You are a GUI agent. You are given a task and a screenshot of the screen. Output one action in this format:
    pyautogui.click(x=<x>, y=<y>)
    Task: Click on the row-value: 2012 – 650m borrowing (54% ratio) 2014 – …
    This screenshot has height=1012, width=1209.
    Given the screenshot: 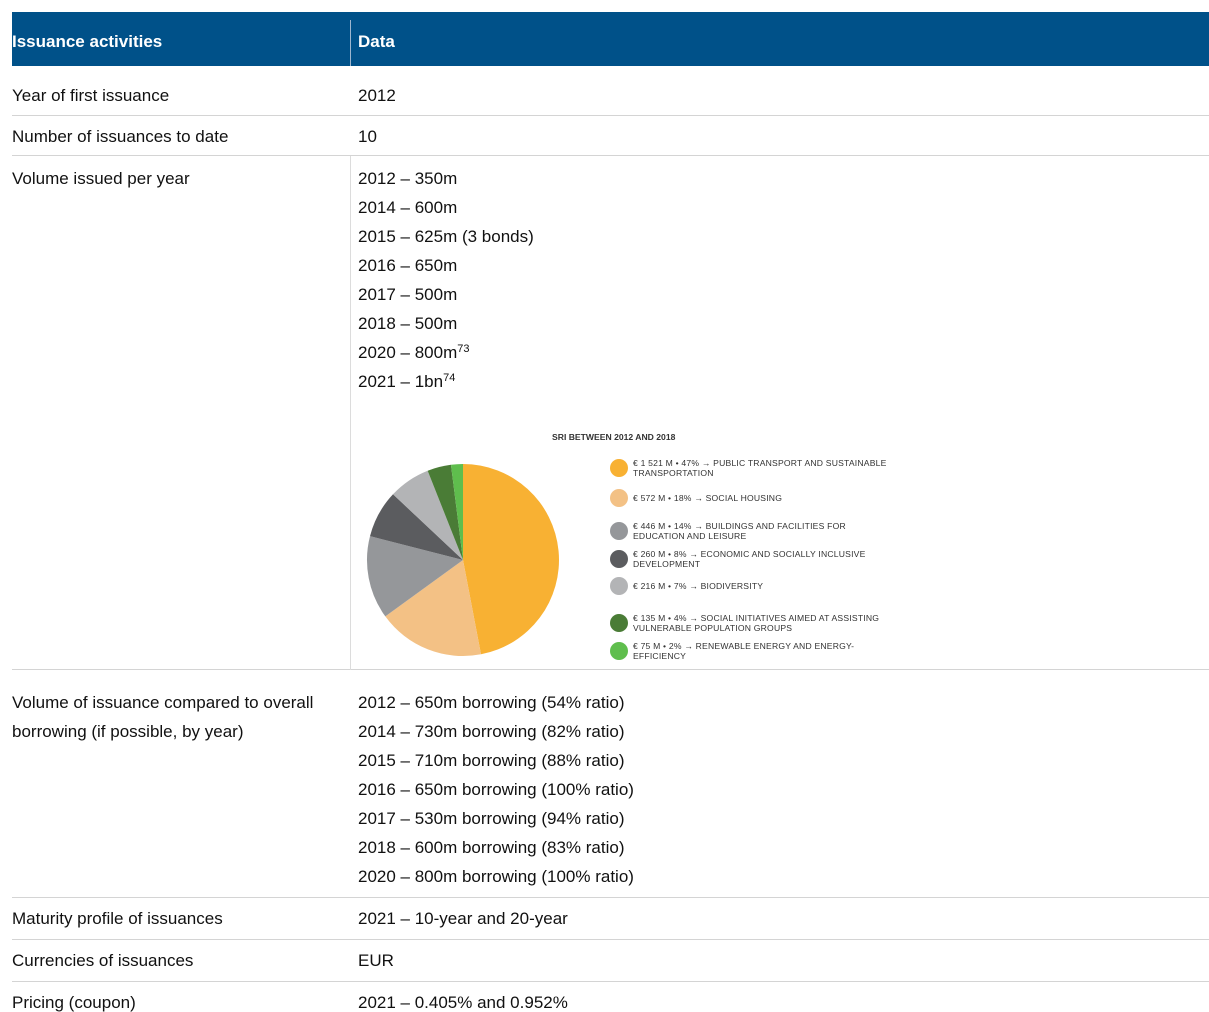 What is the action you would take?
    pyautogui.click(x=778, y=789)
    